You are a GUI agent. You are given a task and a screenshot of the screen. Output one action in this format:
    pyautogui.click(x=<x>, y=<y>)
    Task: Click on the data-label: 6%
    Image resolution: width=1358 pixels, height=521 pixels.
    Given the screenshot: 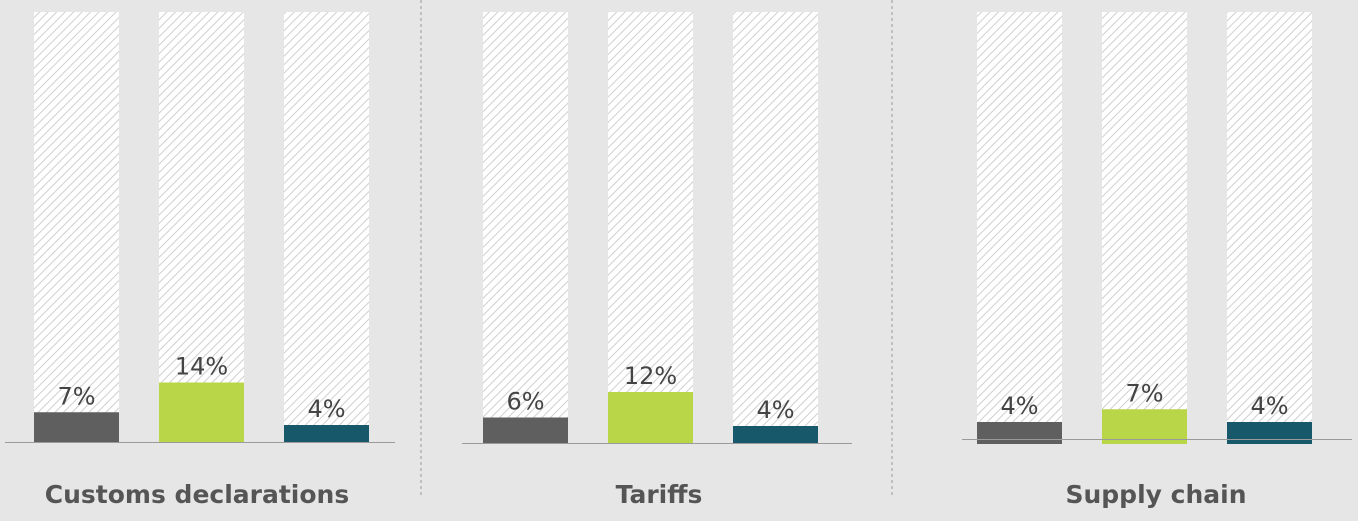 What is the action you would take?
    pyautogui.click(x=525, y=402)
    